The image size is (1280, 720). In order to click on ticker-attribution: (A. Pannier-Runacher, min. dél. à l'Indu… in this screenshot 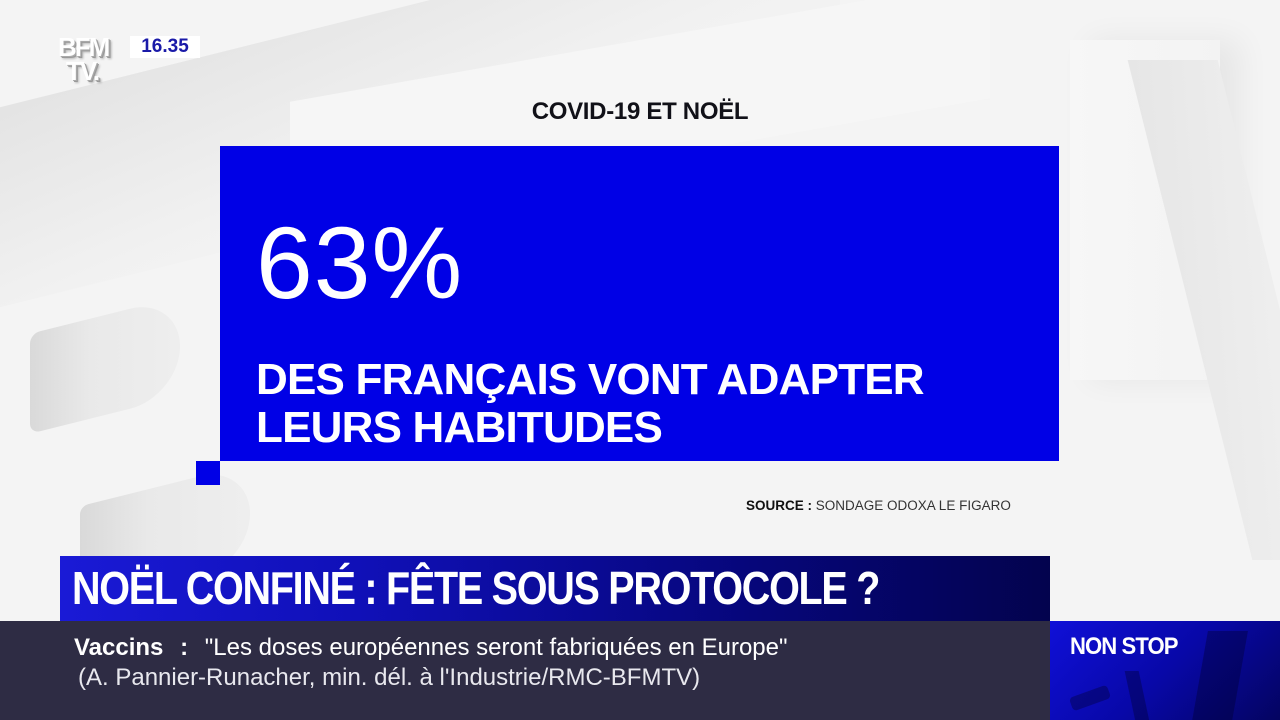, I will do `click(389, 677)`.